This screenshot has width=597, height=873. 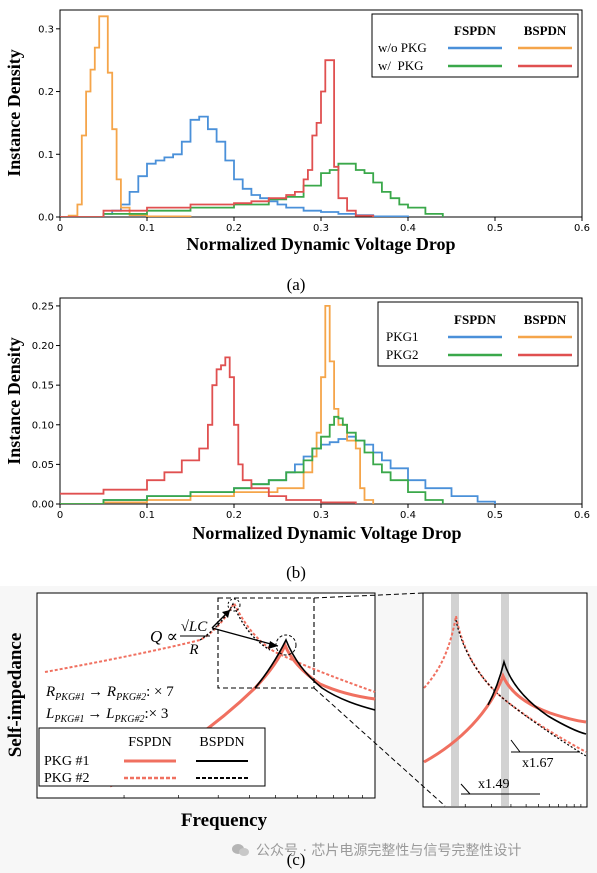 I want to click on l-ratio-factor: :× 3, so click(x=156, y=714).